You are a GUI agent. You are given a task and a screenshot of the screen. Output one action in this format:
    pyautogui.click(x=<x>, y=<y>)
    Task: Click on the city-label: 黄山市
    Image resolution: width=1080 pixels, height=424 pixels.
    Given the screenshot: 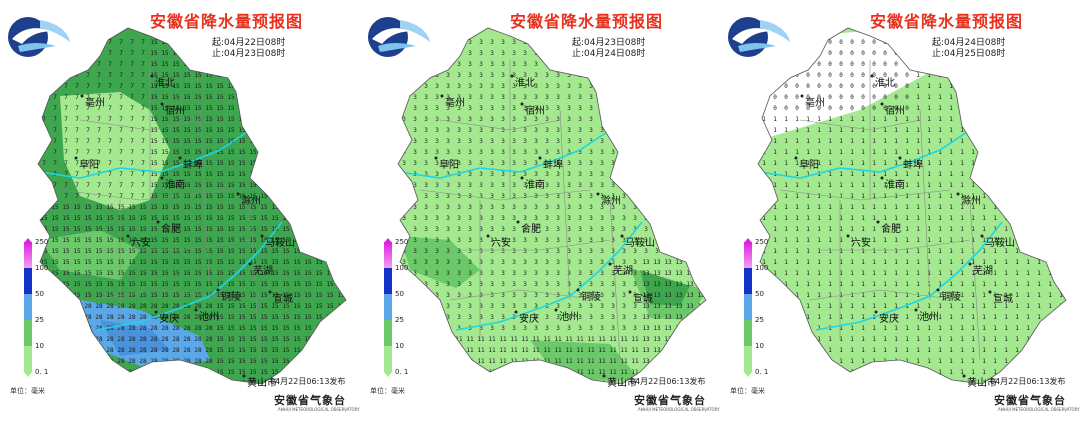 What is the action you would take?
    pyautogui.click(x=982, y=382)
    